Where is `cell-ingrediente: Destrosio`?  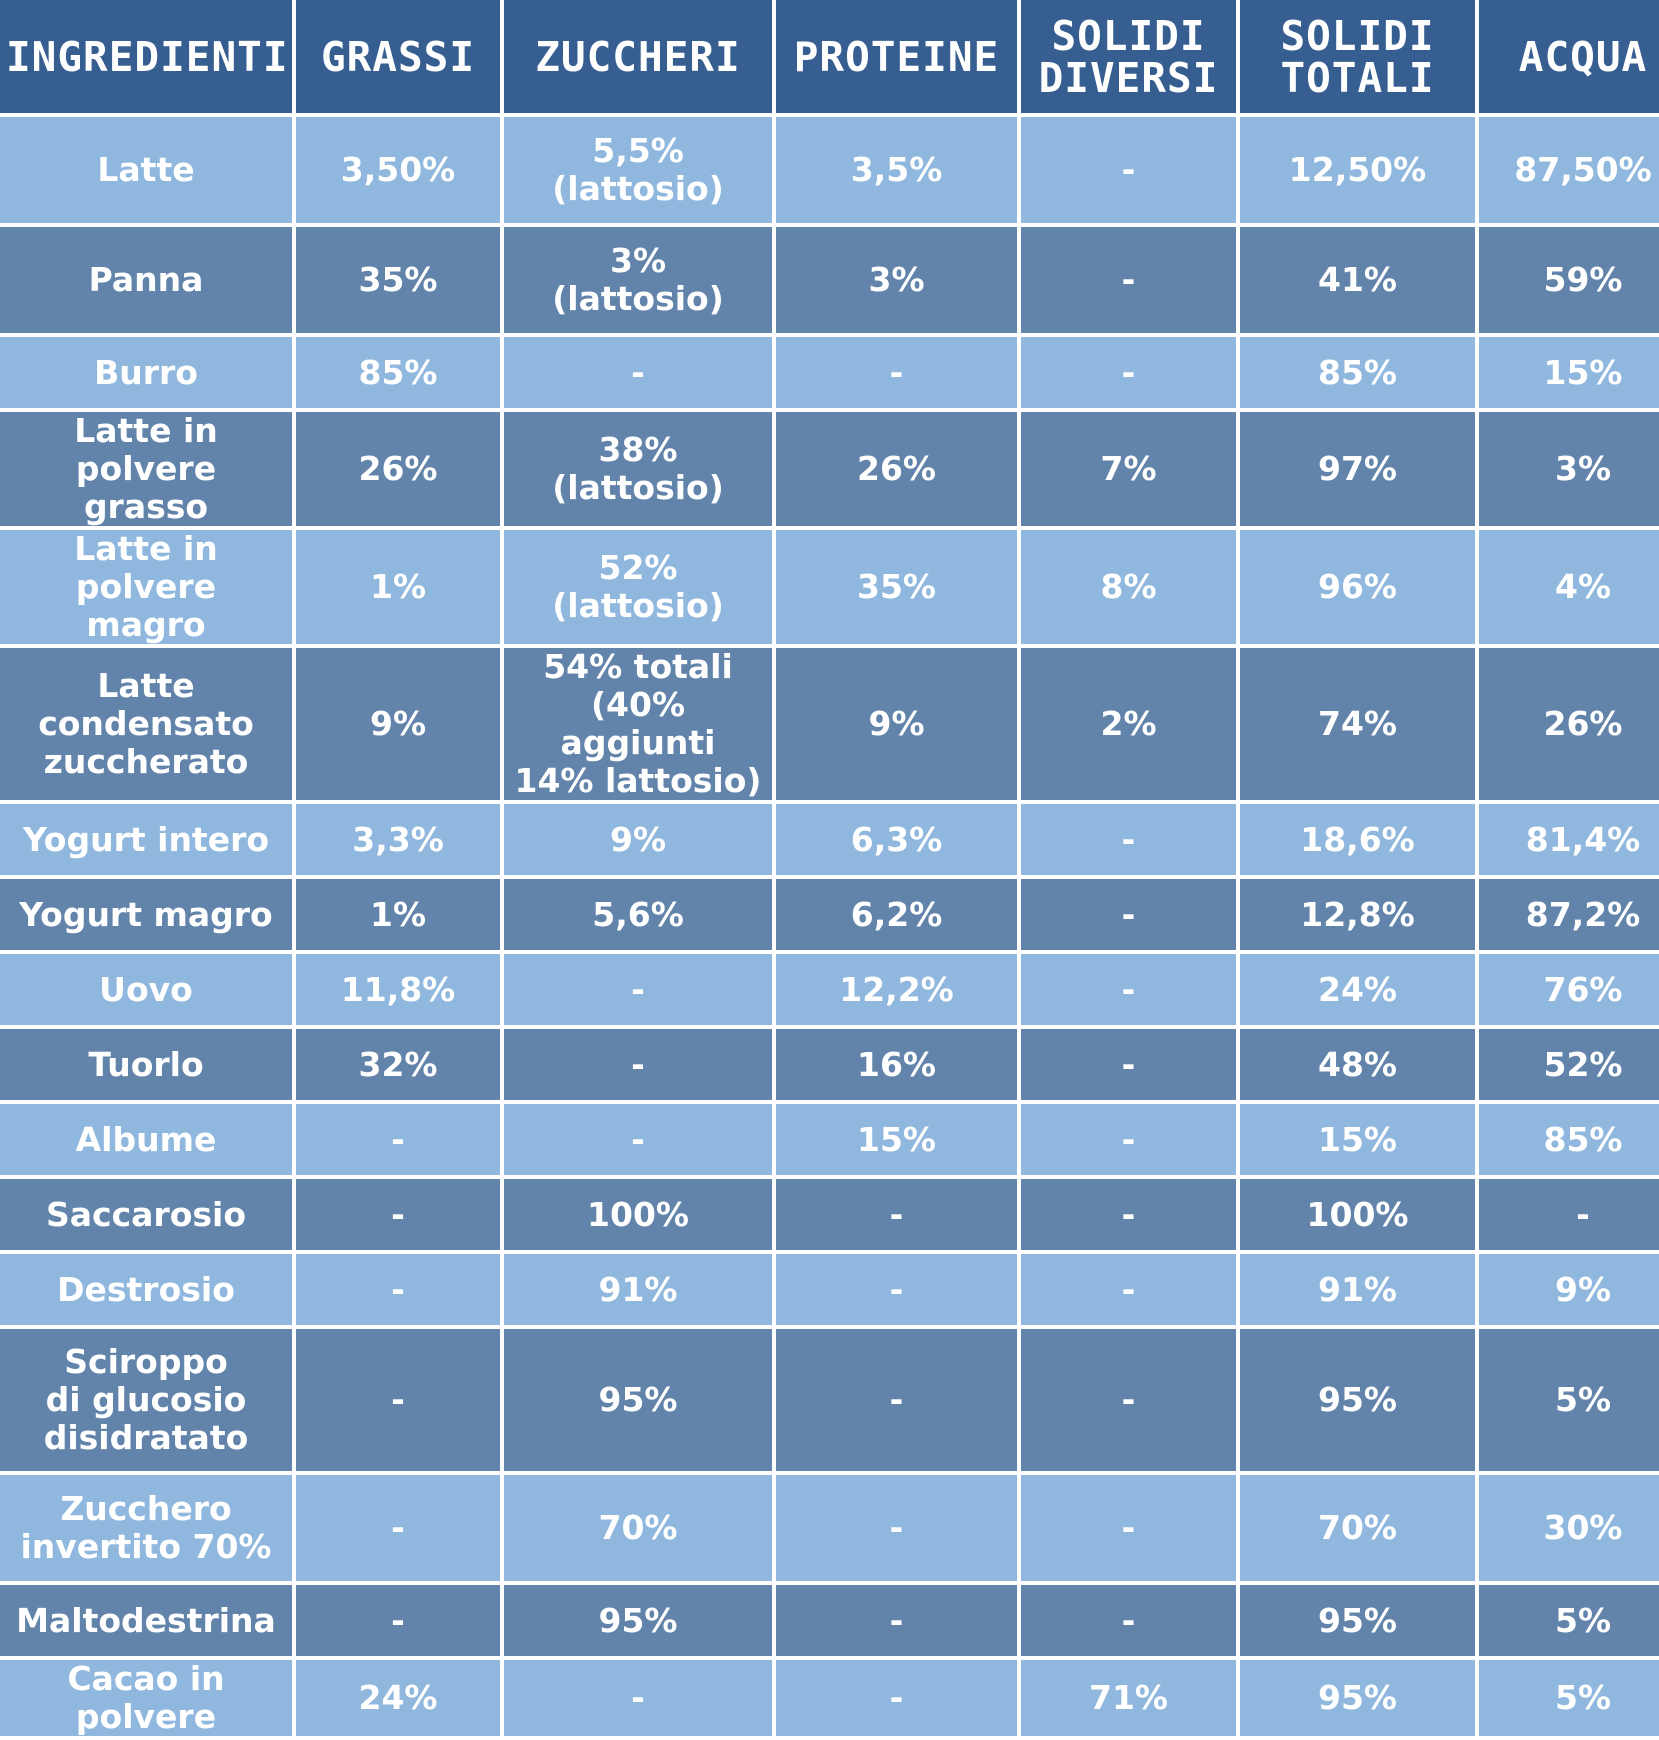 cell-ingrediente: Destrosio is located at coordinates (146, 1289).